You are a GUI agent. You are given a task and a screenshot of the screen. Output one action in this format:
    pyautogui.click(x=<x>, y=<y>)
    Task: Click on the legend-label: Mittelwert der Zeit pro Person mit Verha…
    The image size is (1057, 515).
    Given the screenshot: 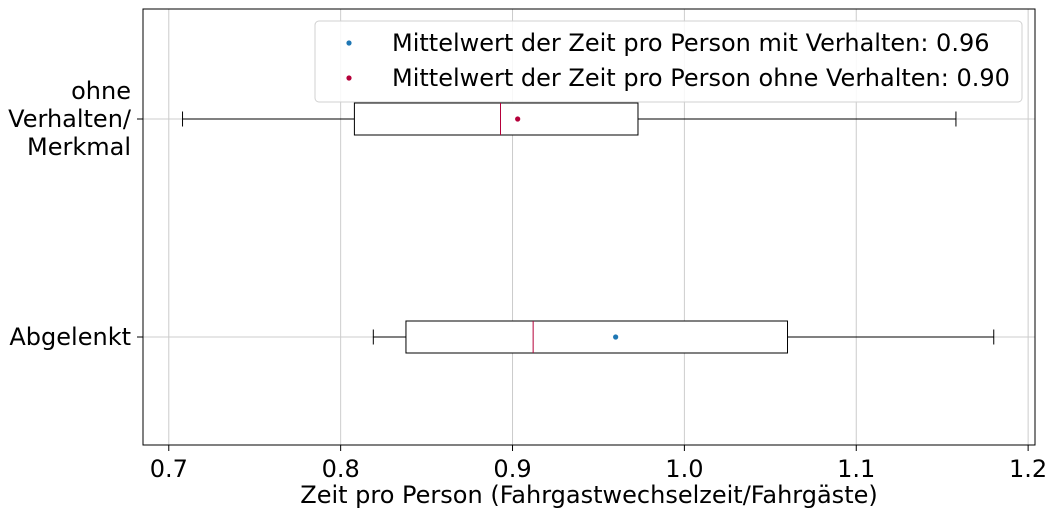 What is the action you would take?
    pyautogui.click(x=690, y=43)
    